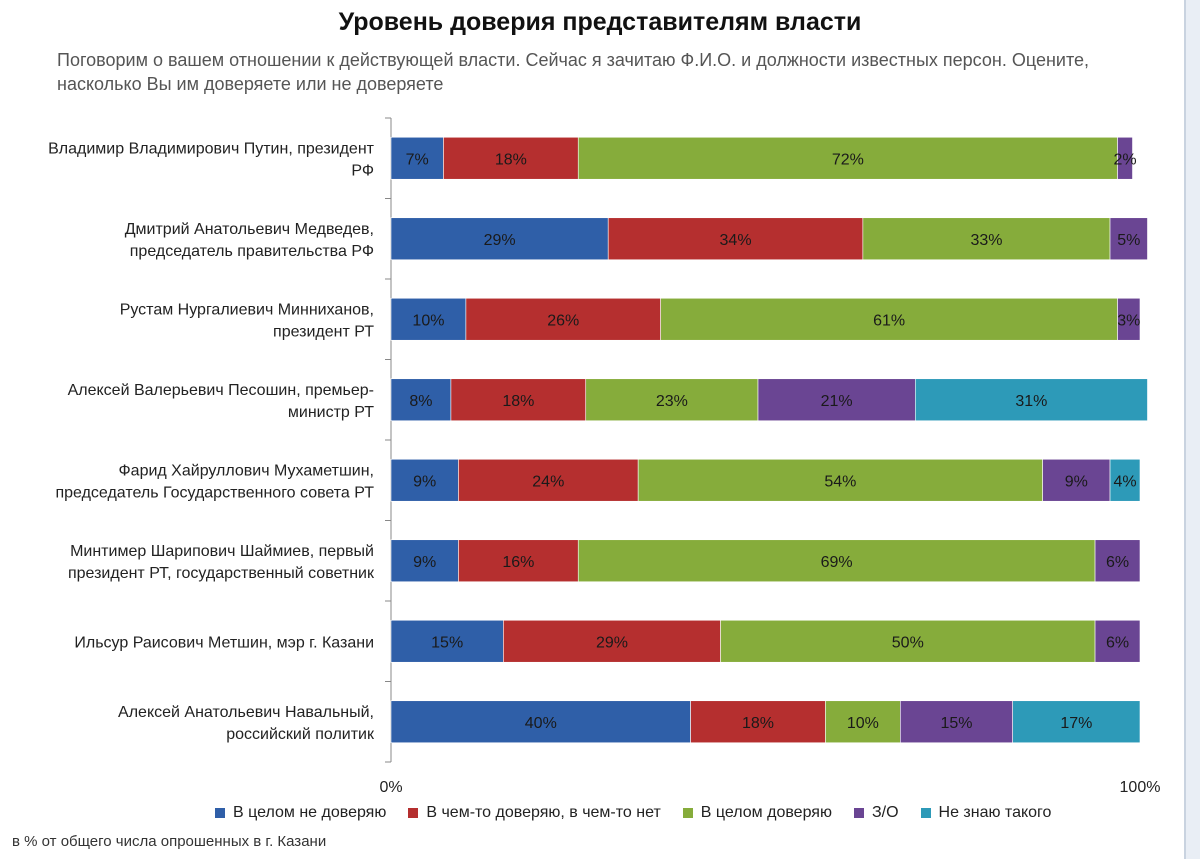 This screenshot has height=859, width=1200. Describe the element at coordinates (300, 734) in the screenshot. I see `category-label: российский политик` at that location.